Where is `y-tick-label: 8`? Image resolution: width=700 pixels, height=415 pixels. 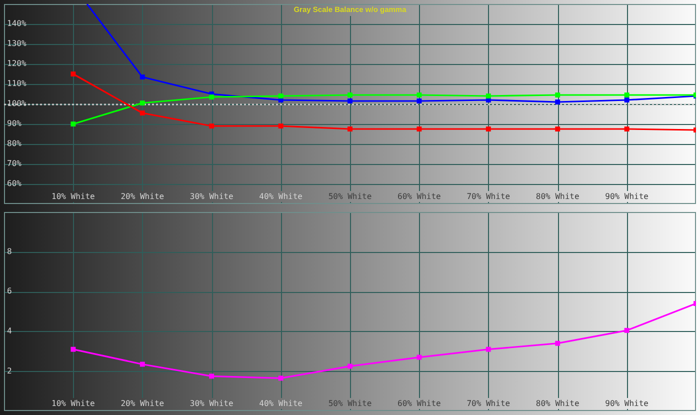 y-tick-label: 8 is located at coordinates (9, 251).